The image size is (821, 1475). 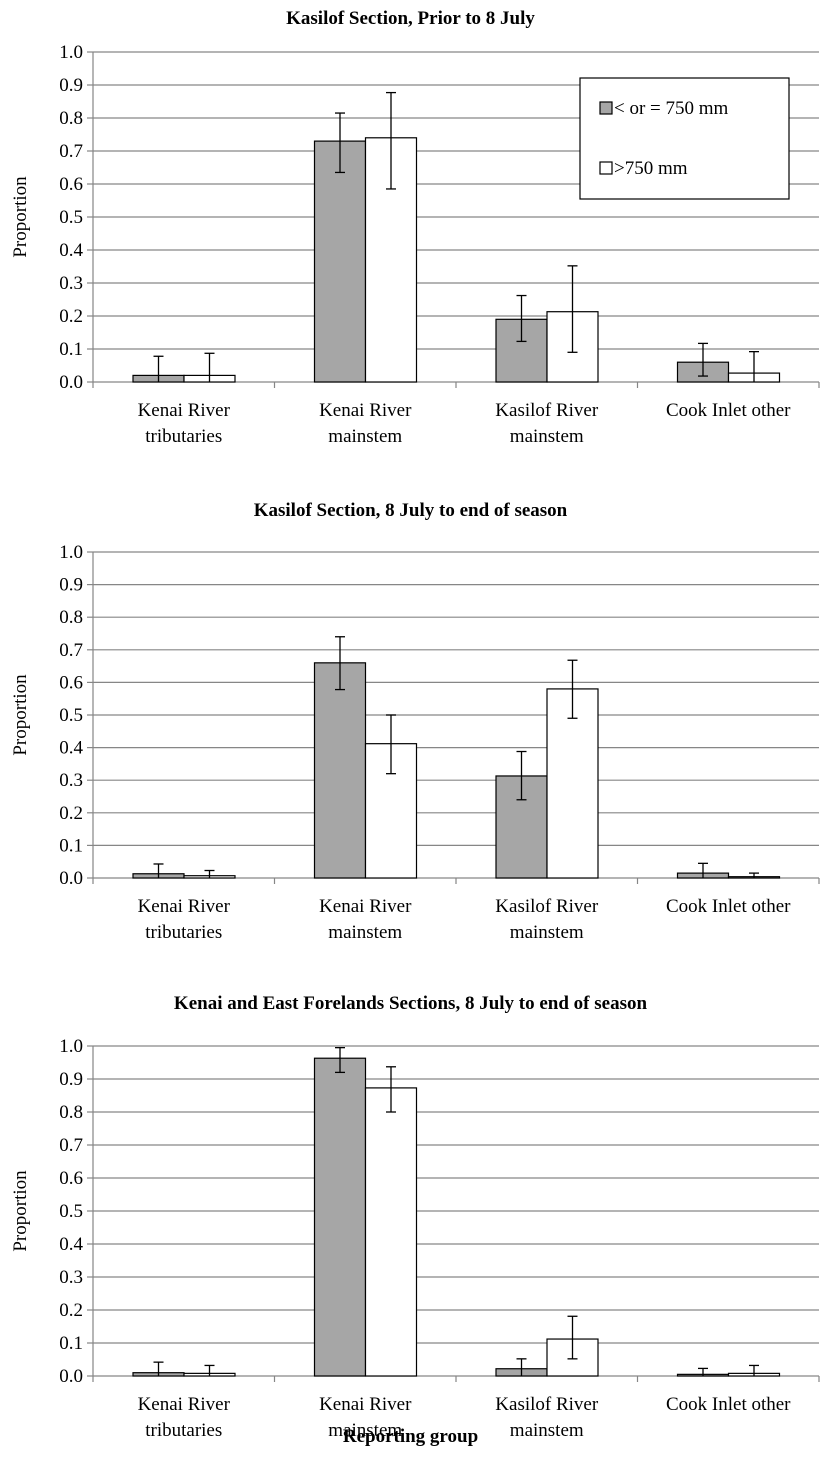 I want to click on chart-2-title: Kasilof Section, 8 July to end of season, so click(x=410, y=510).